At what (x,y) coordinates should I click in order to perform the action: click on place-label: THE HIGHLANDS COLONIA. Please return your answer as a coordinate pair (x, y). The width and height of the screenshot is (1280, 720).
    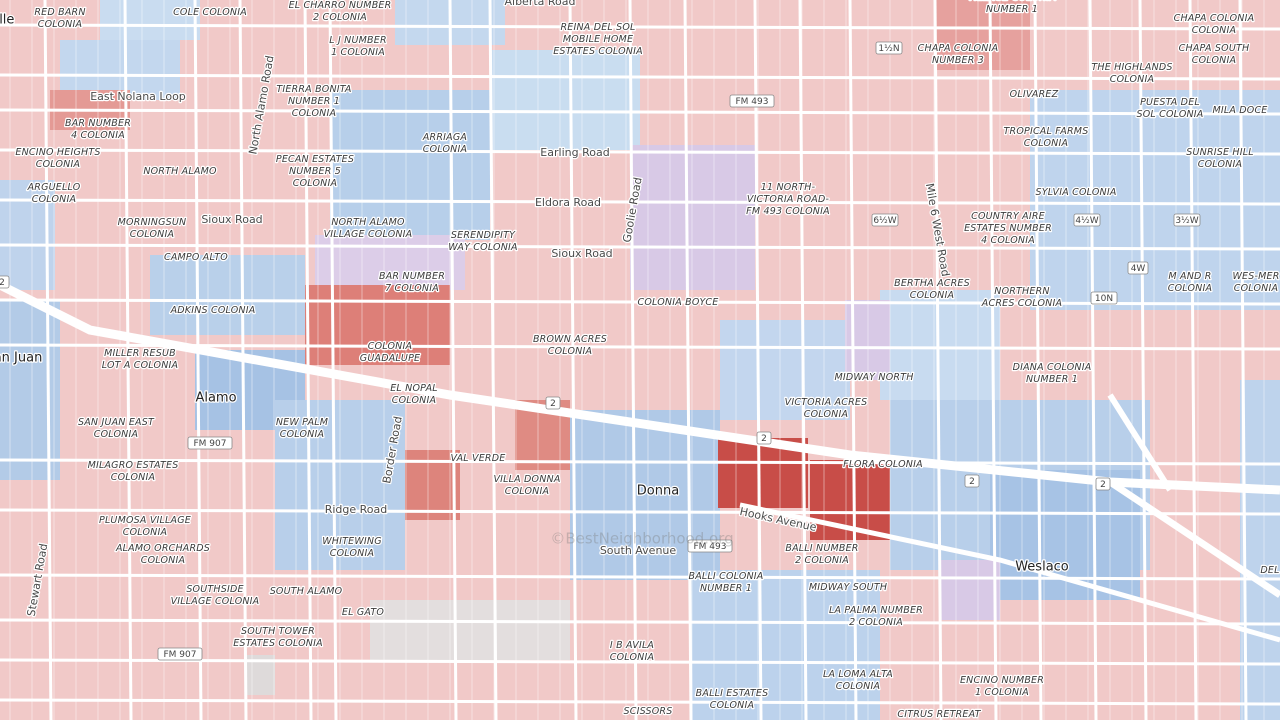
    Looking at the image, I should click on (1131, 73).